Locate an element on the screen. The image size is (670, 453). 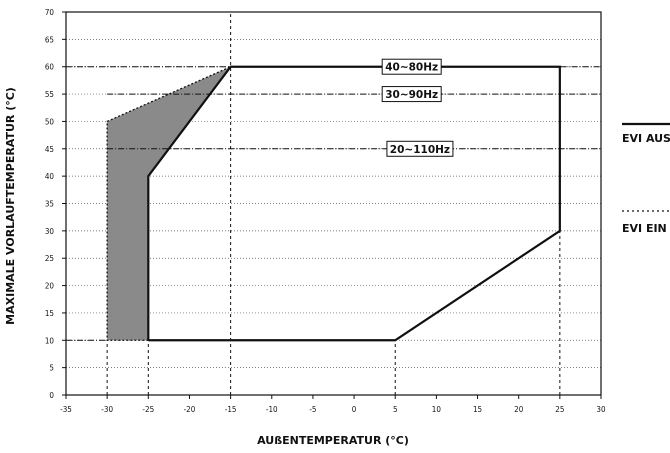
x-tick-label--10: -10 is located at coordinates (272, 409).